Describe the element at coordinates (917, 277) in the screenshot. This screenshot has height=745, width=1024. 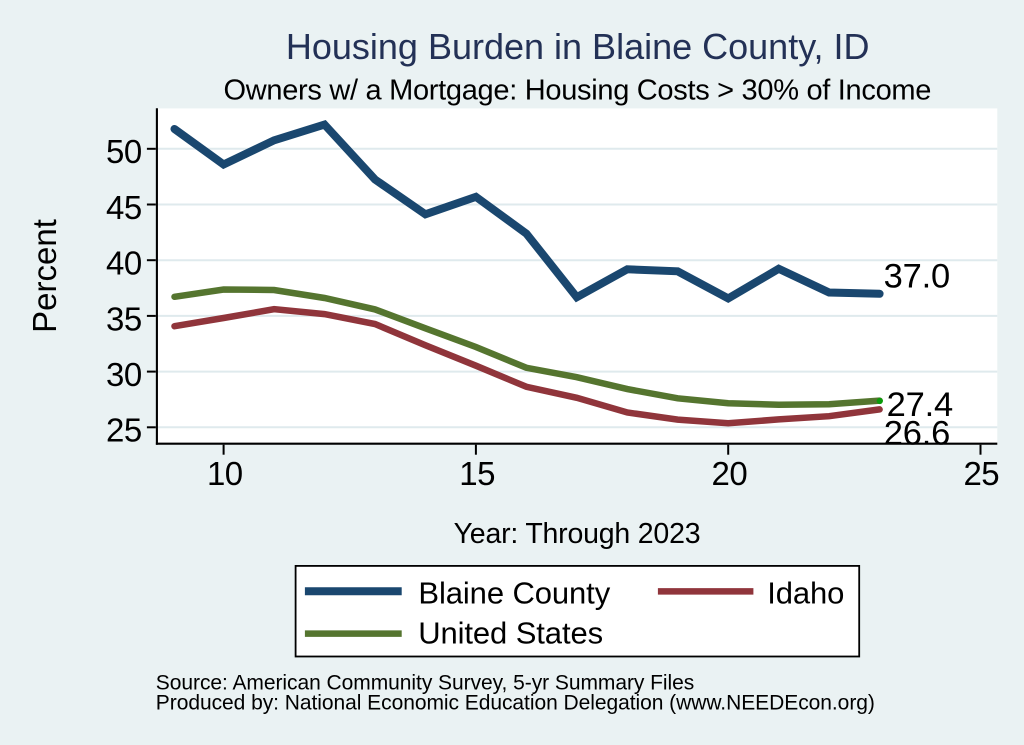
I see `svg-text: 37.0` at that location.